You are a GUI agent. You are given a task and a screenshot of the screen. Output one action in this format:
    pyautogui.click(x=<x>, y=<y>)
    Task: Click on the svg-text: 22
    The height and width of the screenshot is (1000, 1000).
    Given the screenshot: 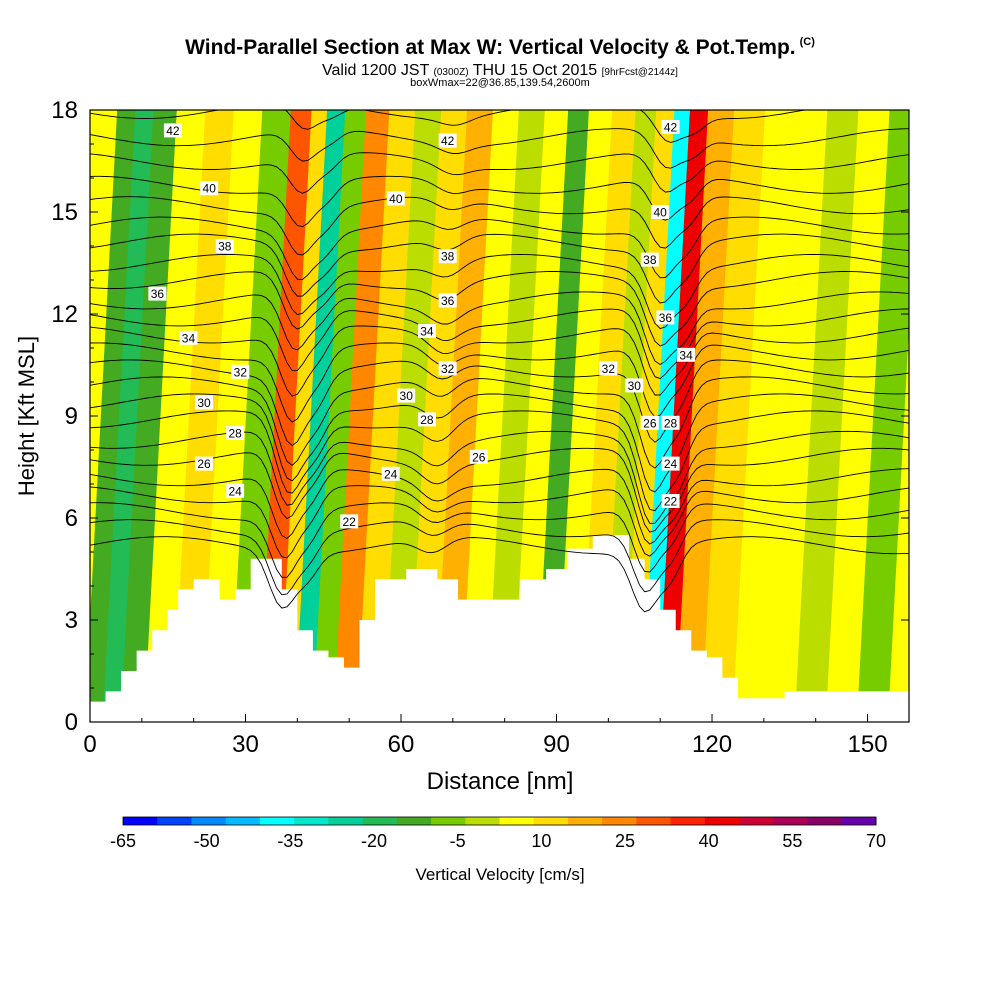 What is the action you would take?
    pyautogui.click(x=349, y=522)
    